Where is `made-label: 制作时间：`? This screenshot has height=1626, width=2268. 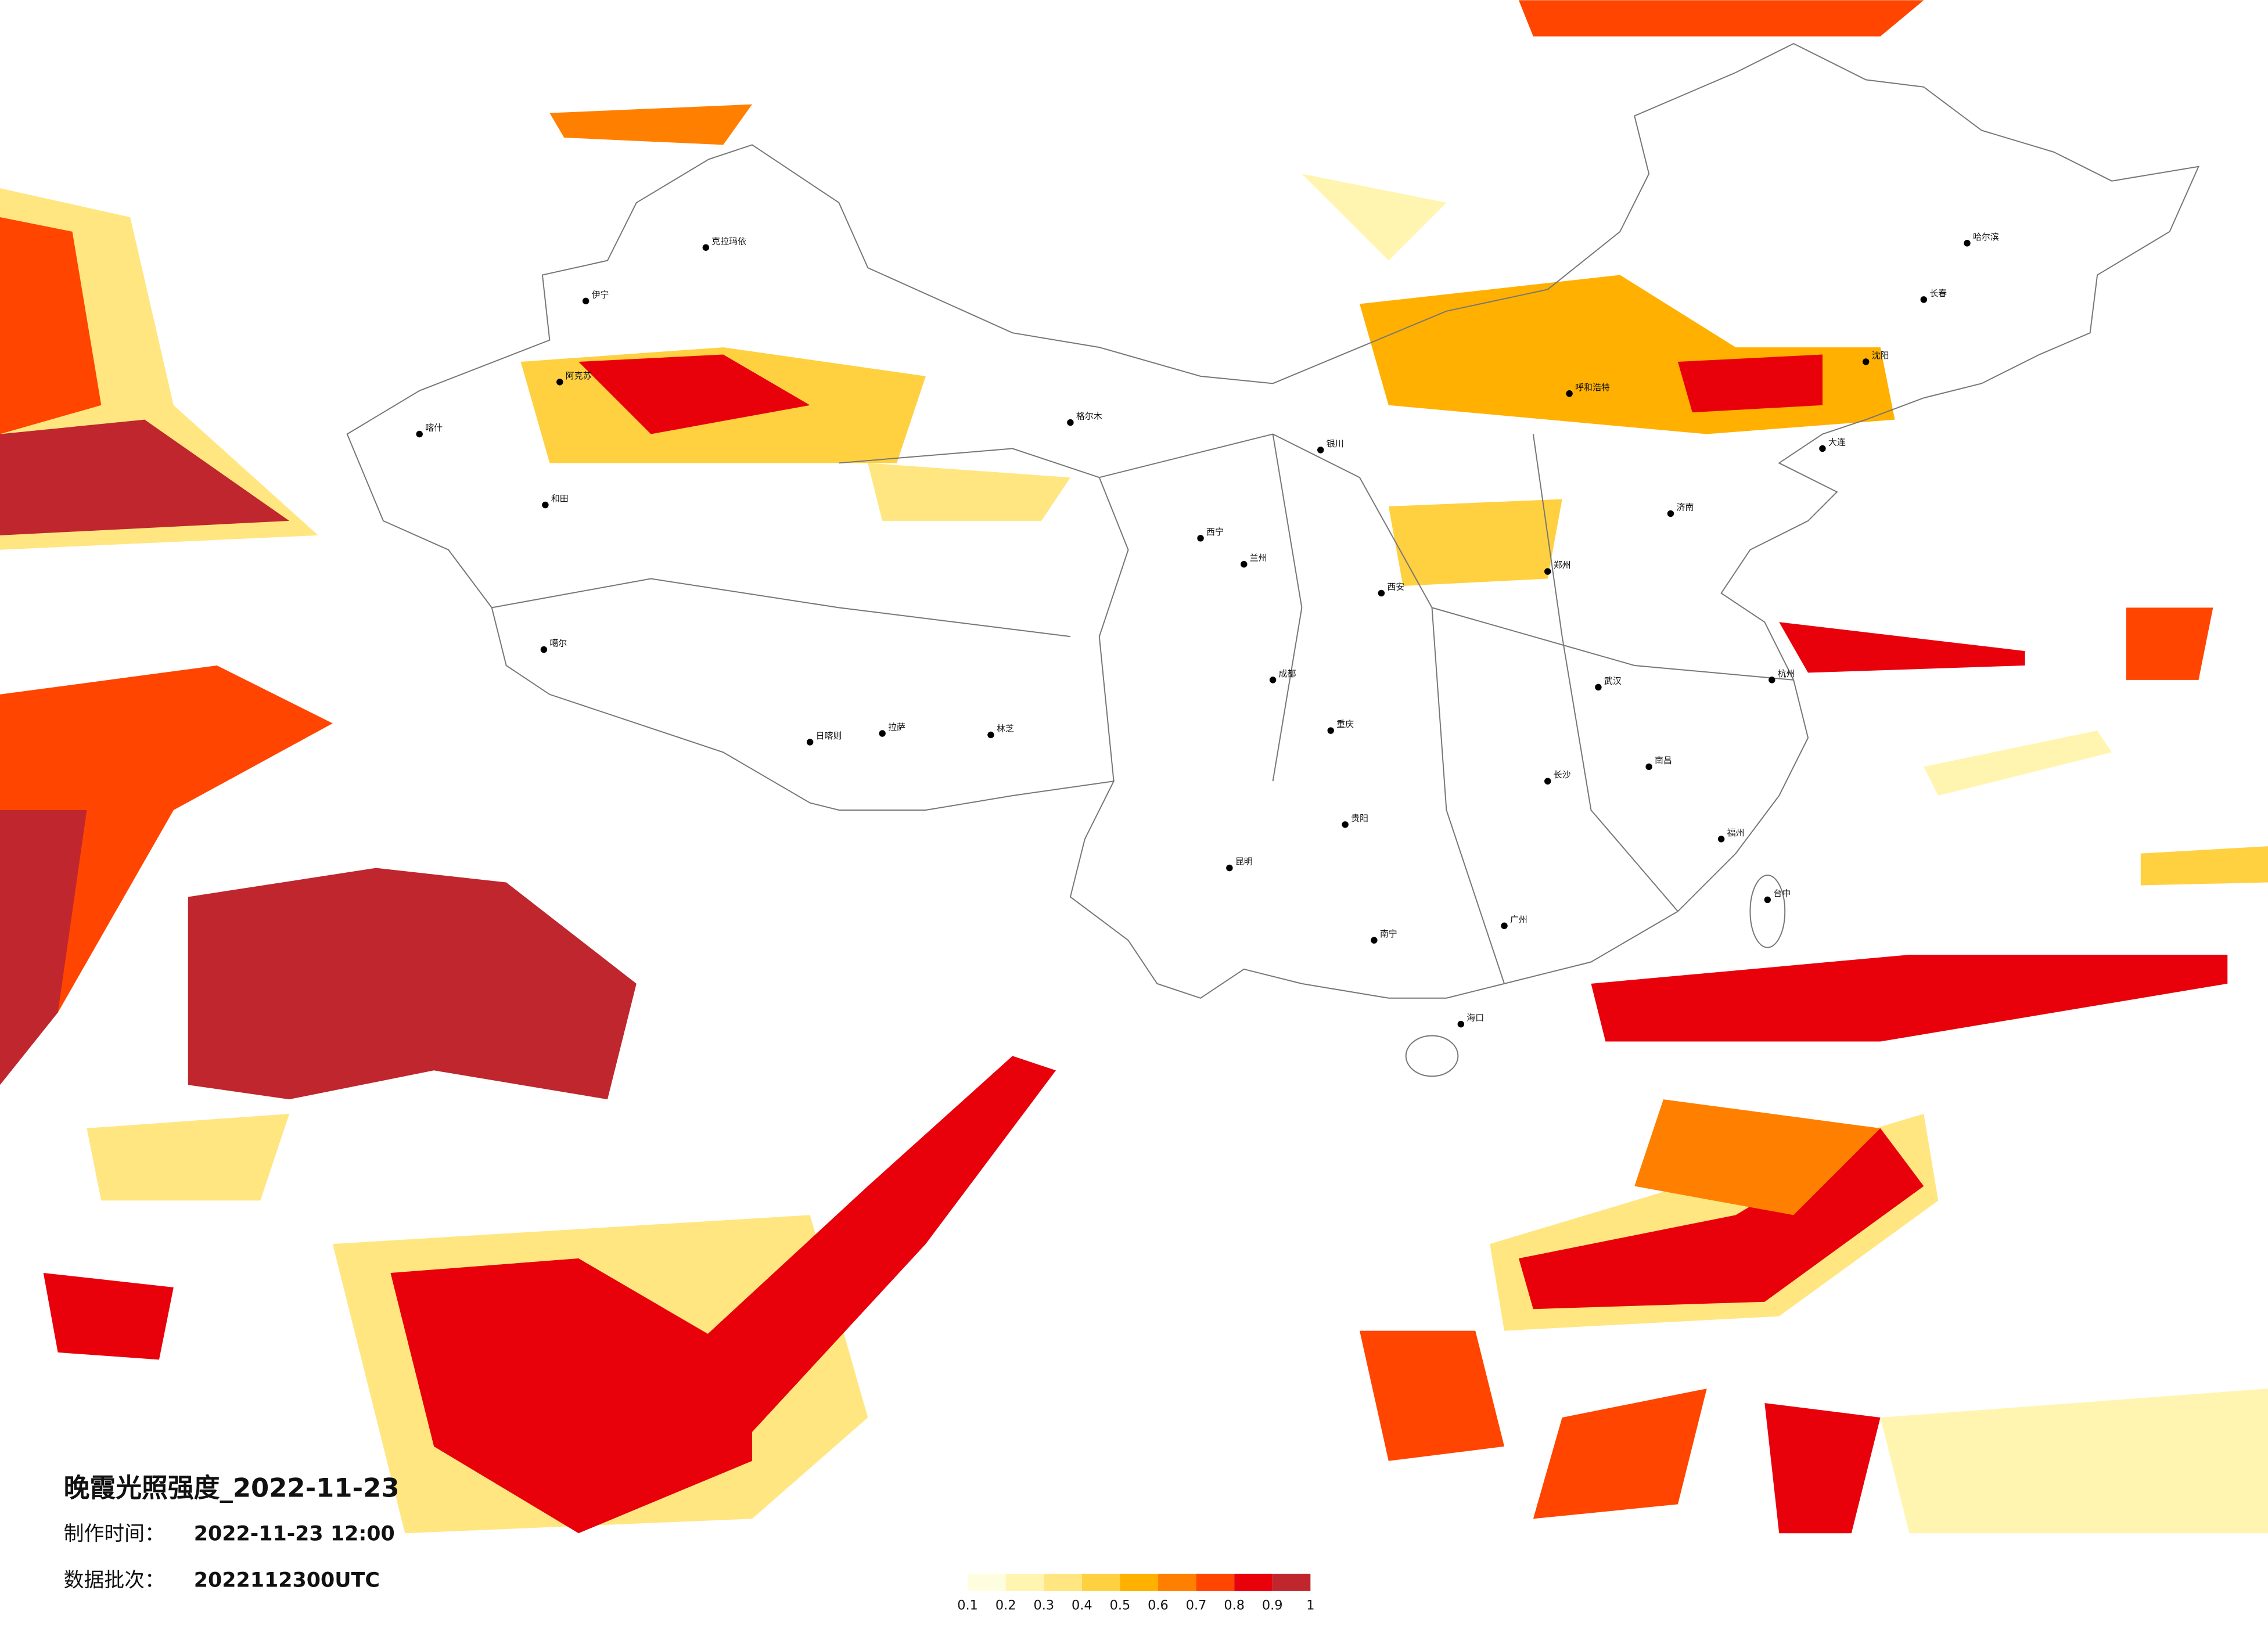
made-label: 制作时间： is located at coordinates (114, 1534).